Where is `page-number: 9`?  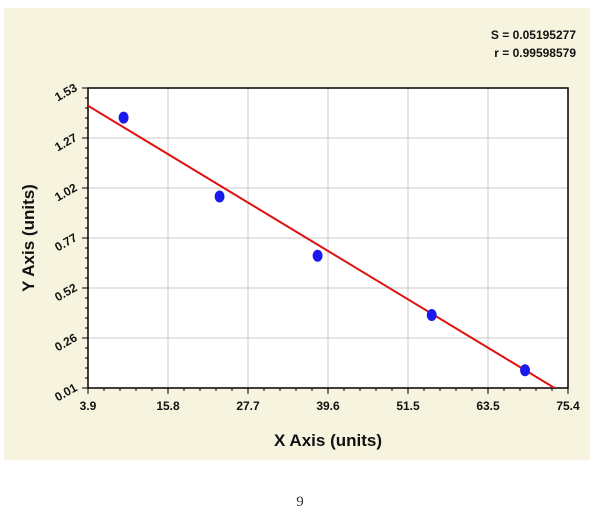
page-number: 9 is located at coordinates (300, 502).